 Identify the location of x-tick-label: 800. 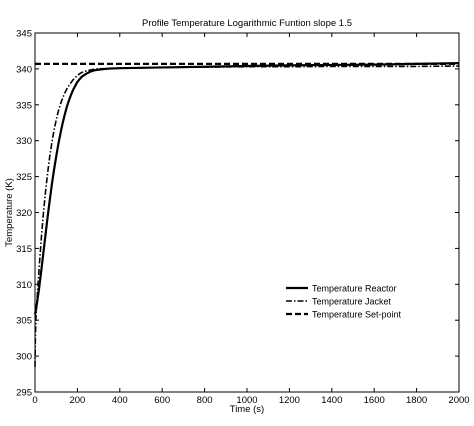
(205, 400).